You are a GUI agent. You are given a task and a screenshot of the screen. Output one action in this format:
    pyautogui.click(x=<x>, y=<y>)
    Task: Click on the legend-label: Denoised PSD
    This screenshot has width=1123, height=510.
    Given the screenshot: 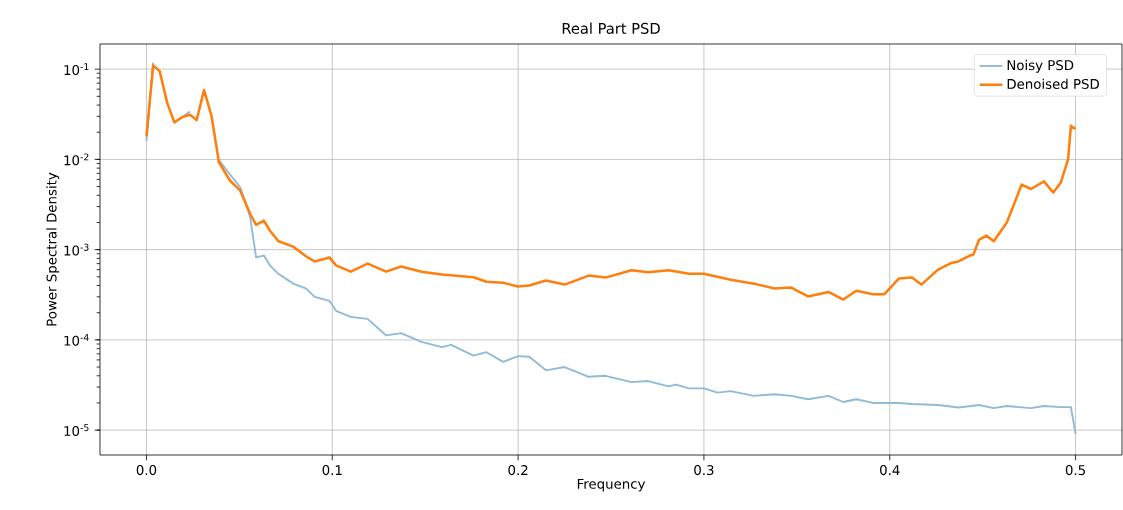 What is the action you would take?
    pyautogui.click(x=1053, y=83)
    